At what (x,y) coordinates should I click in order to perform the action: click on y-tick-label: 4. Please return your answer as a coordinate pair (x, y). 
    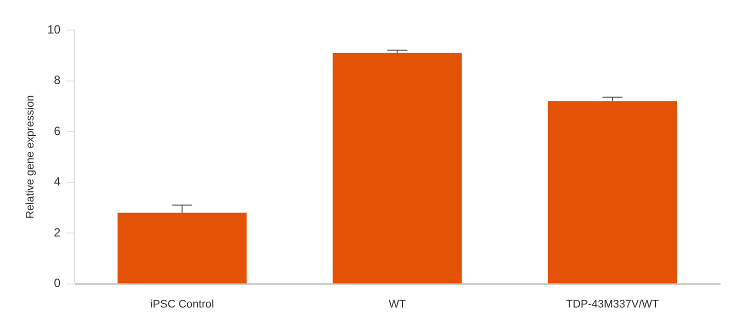
    Looking at the image, I should click on (57, 181).